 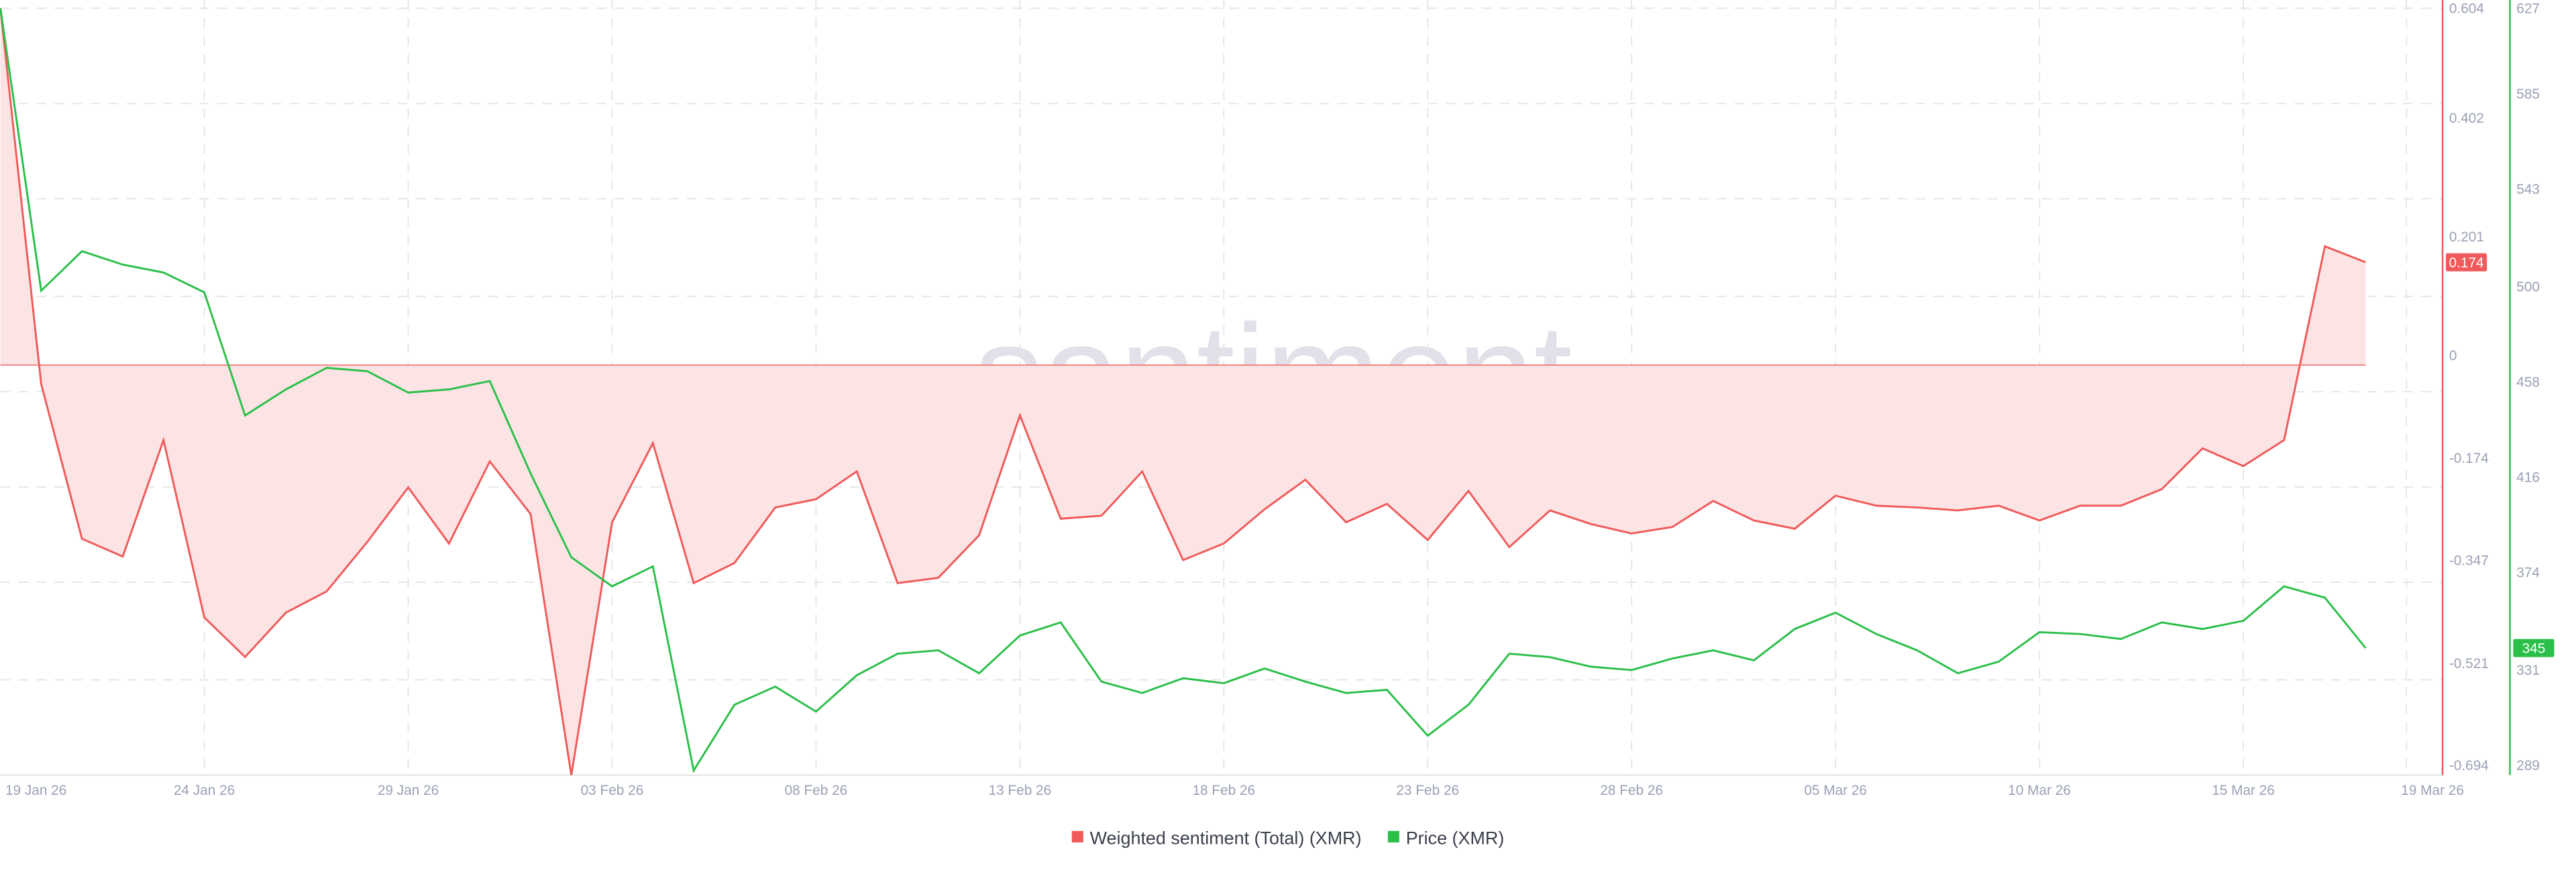 I want to click on y2-tick-label: 585, so click(x=2528, y=94).